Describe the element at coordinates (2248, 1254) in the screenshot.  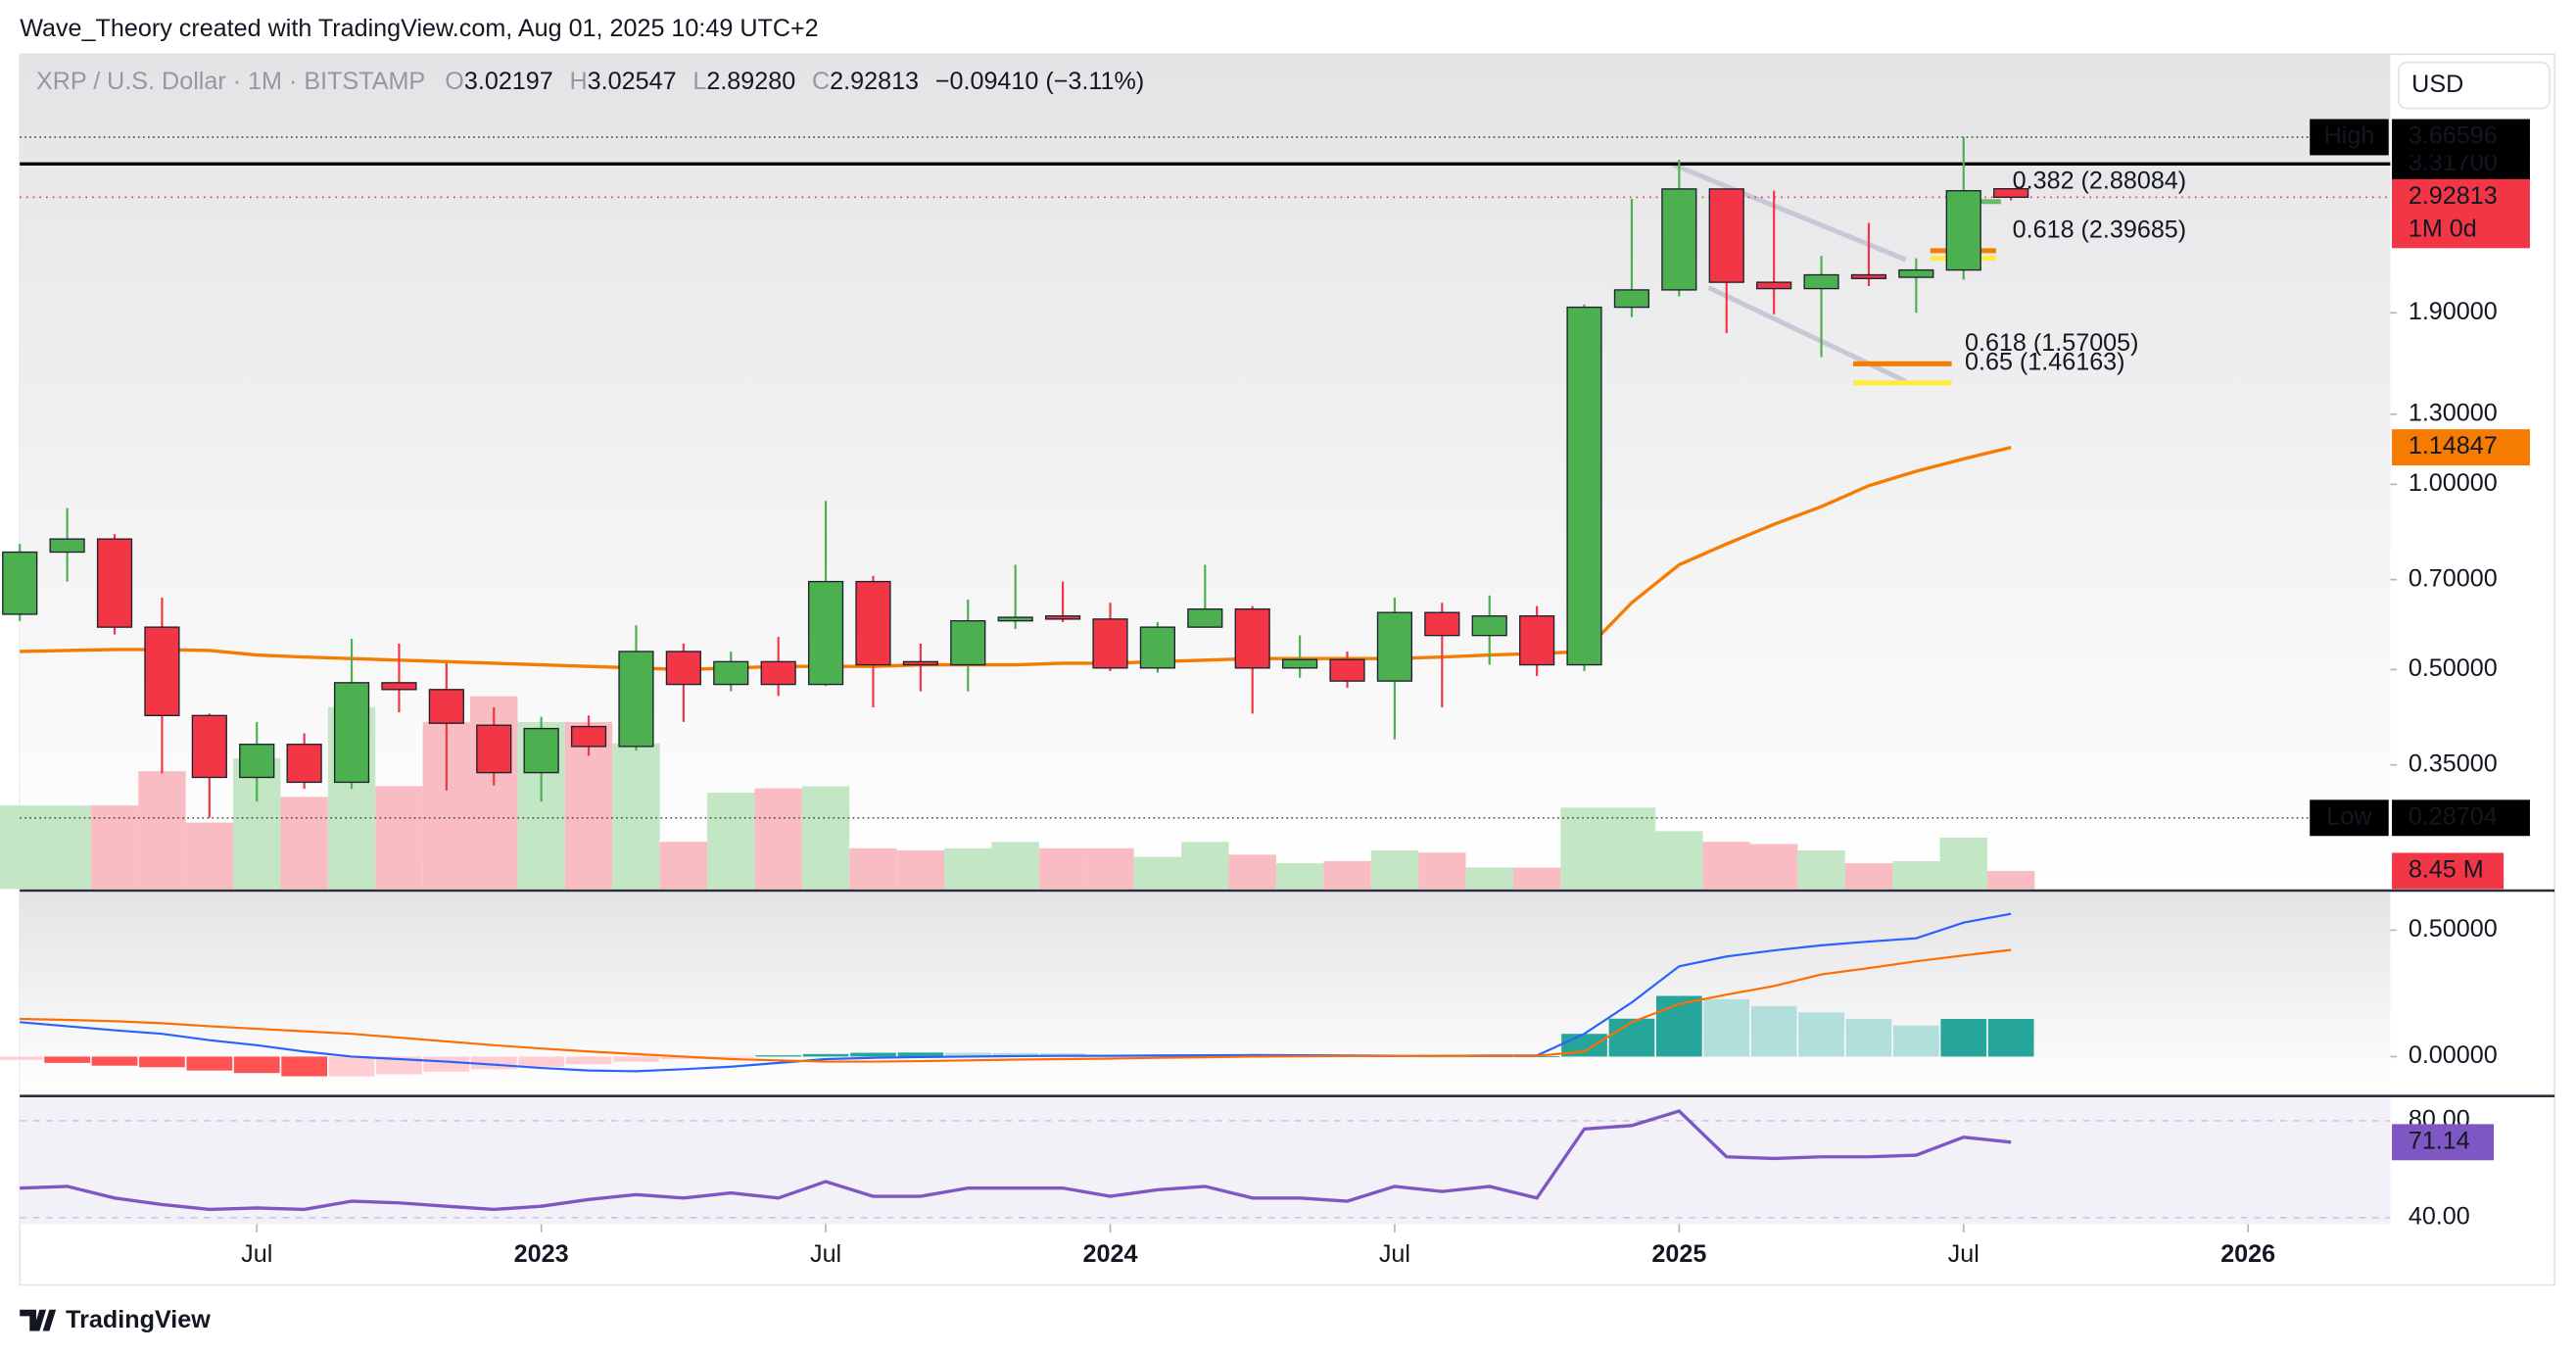
I see `x-tick-label: 2026` at that location.